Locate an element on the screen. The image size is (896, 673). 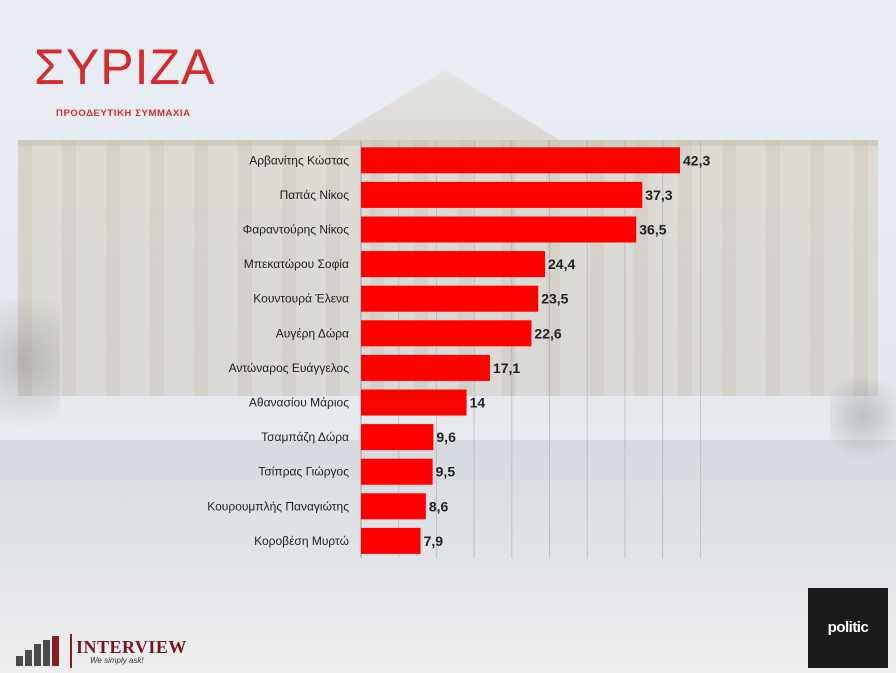
value-label: 7,9 is located at coordinates (434, 541).